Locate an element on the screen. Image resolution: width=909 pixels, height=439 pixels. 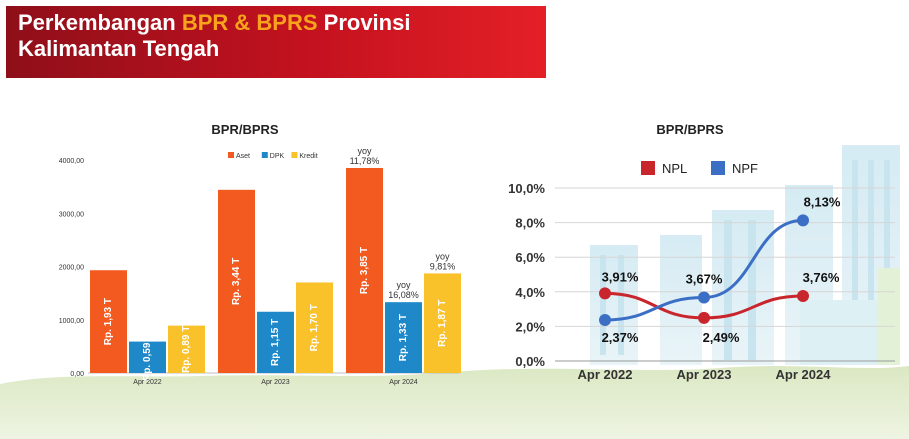
bar-value-label: Rp. 3,85 T is located at coordinates (364, 270).